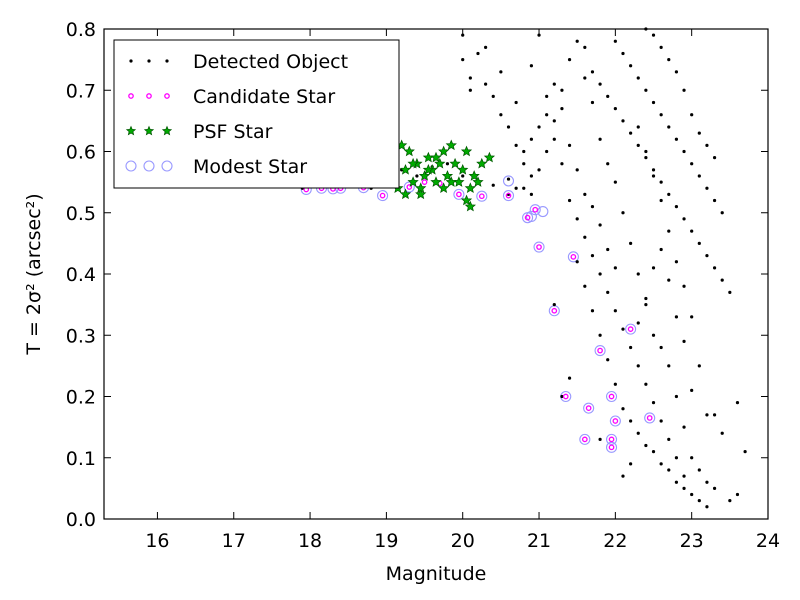  I want to click on x-tick-label: 23, so click(692, 541).